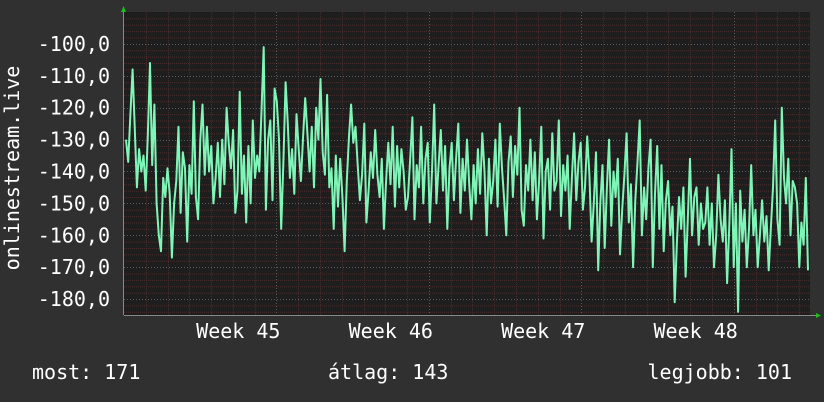 The height and width of the screenshot is (402, 824). What do you see at coordinates (388, 372) in the screenshot?
I see `stat-average: átlag: 143` at bounding box center [388, 372].